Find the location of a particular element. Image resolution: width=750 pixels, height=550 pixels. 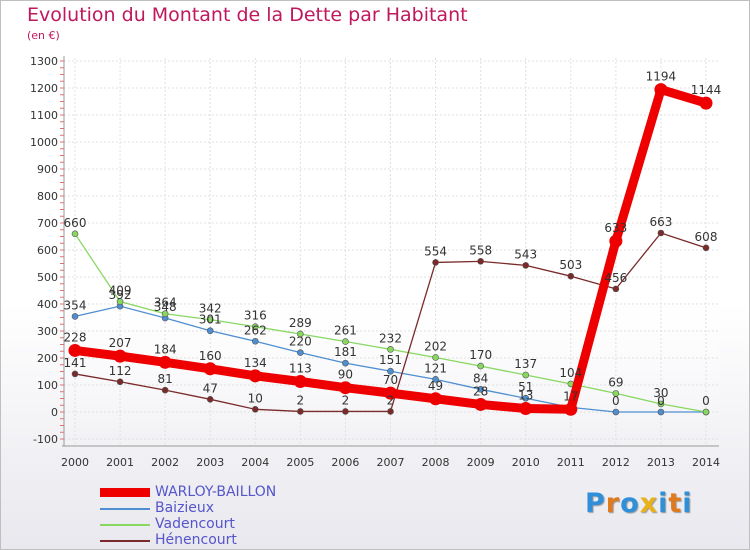

y-tick-label: -100 is located at coordinates (45, 439).